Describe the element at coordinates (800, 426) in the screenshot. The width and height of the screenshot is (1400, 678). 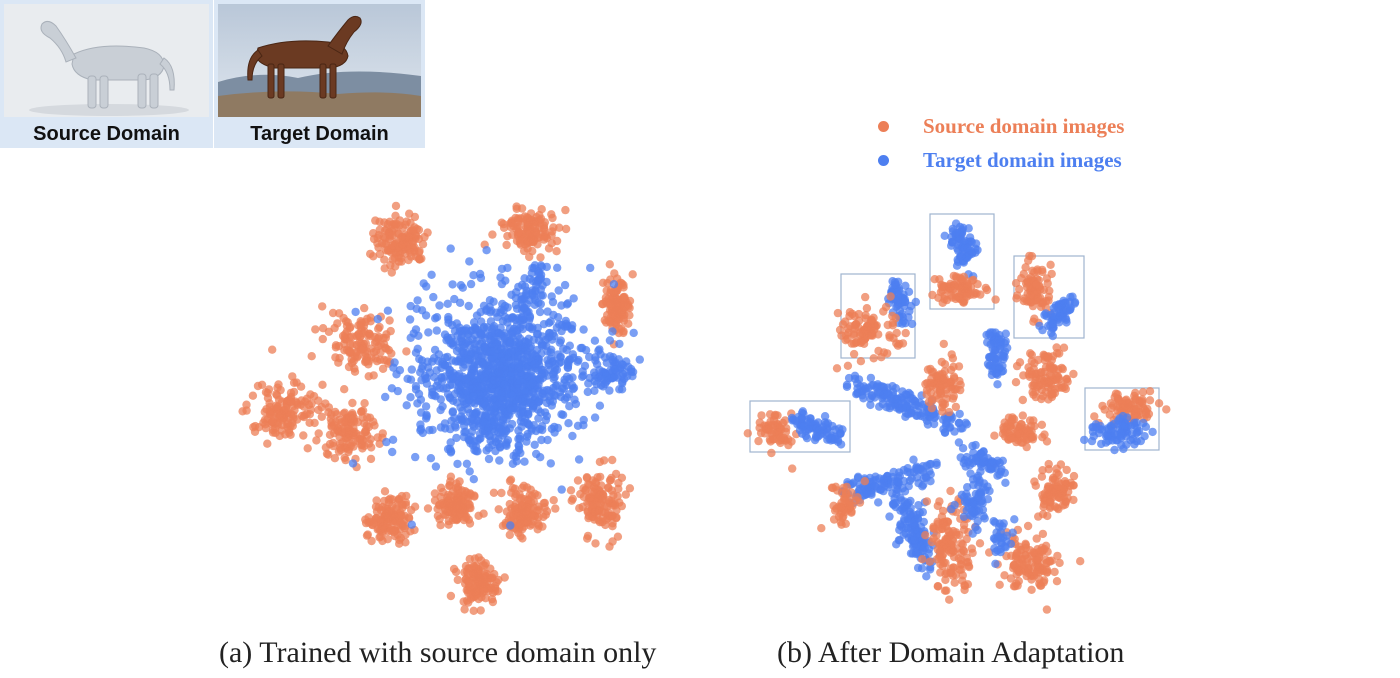
I see `aligned-box-far-left` at that location.